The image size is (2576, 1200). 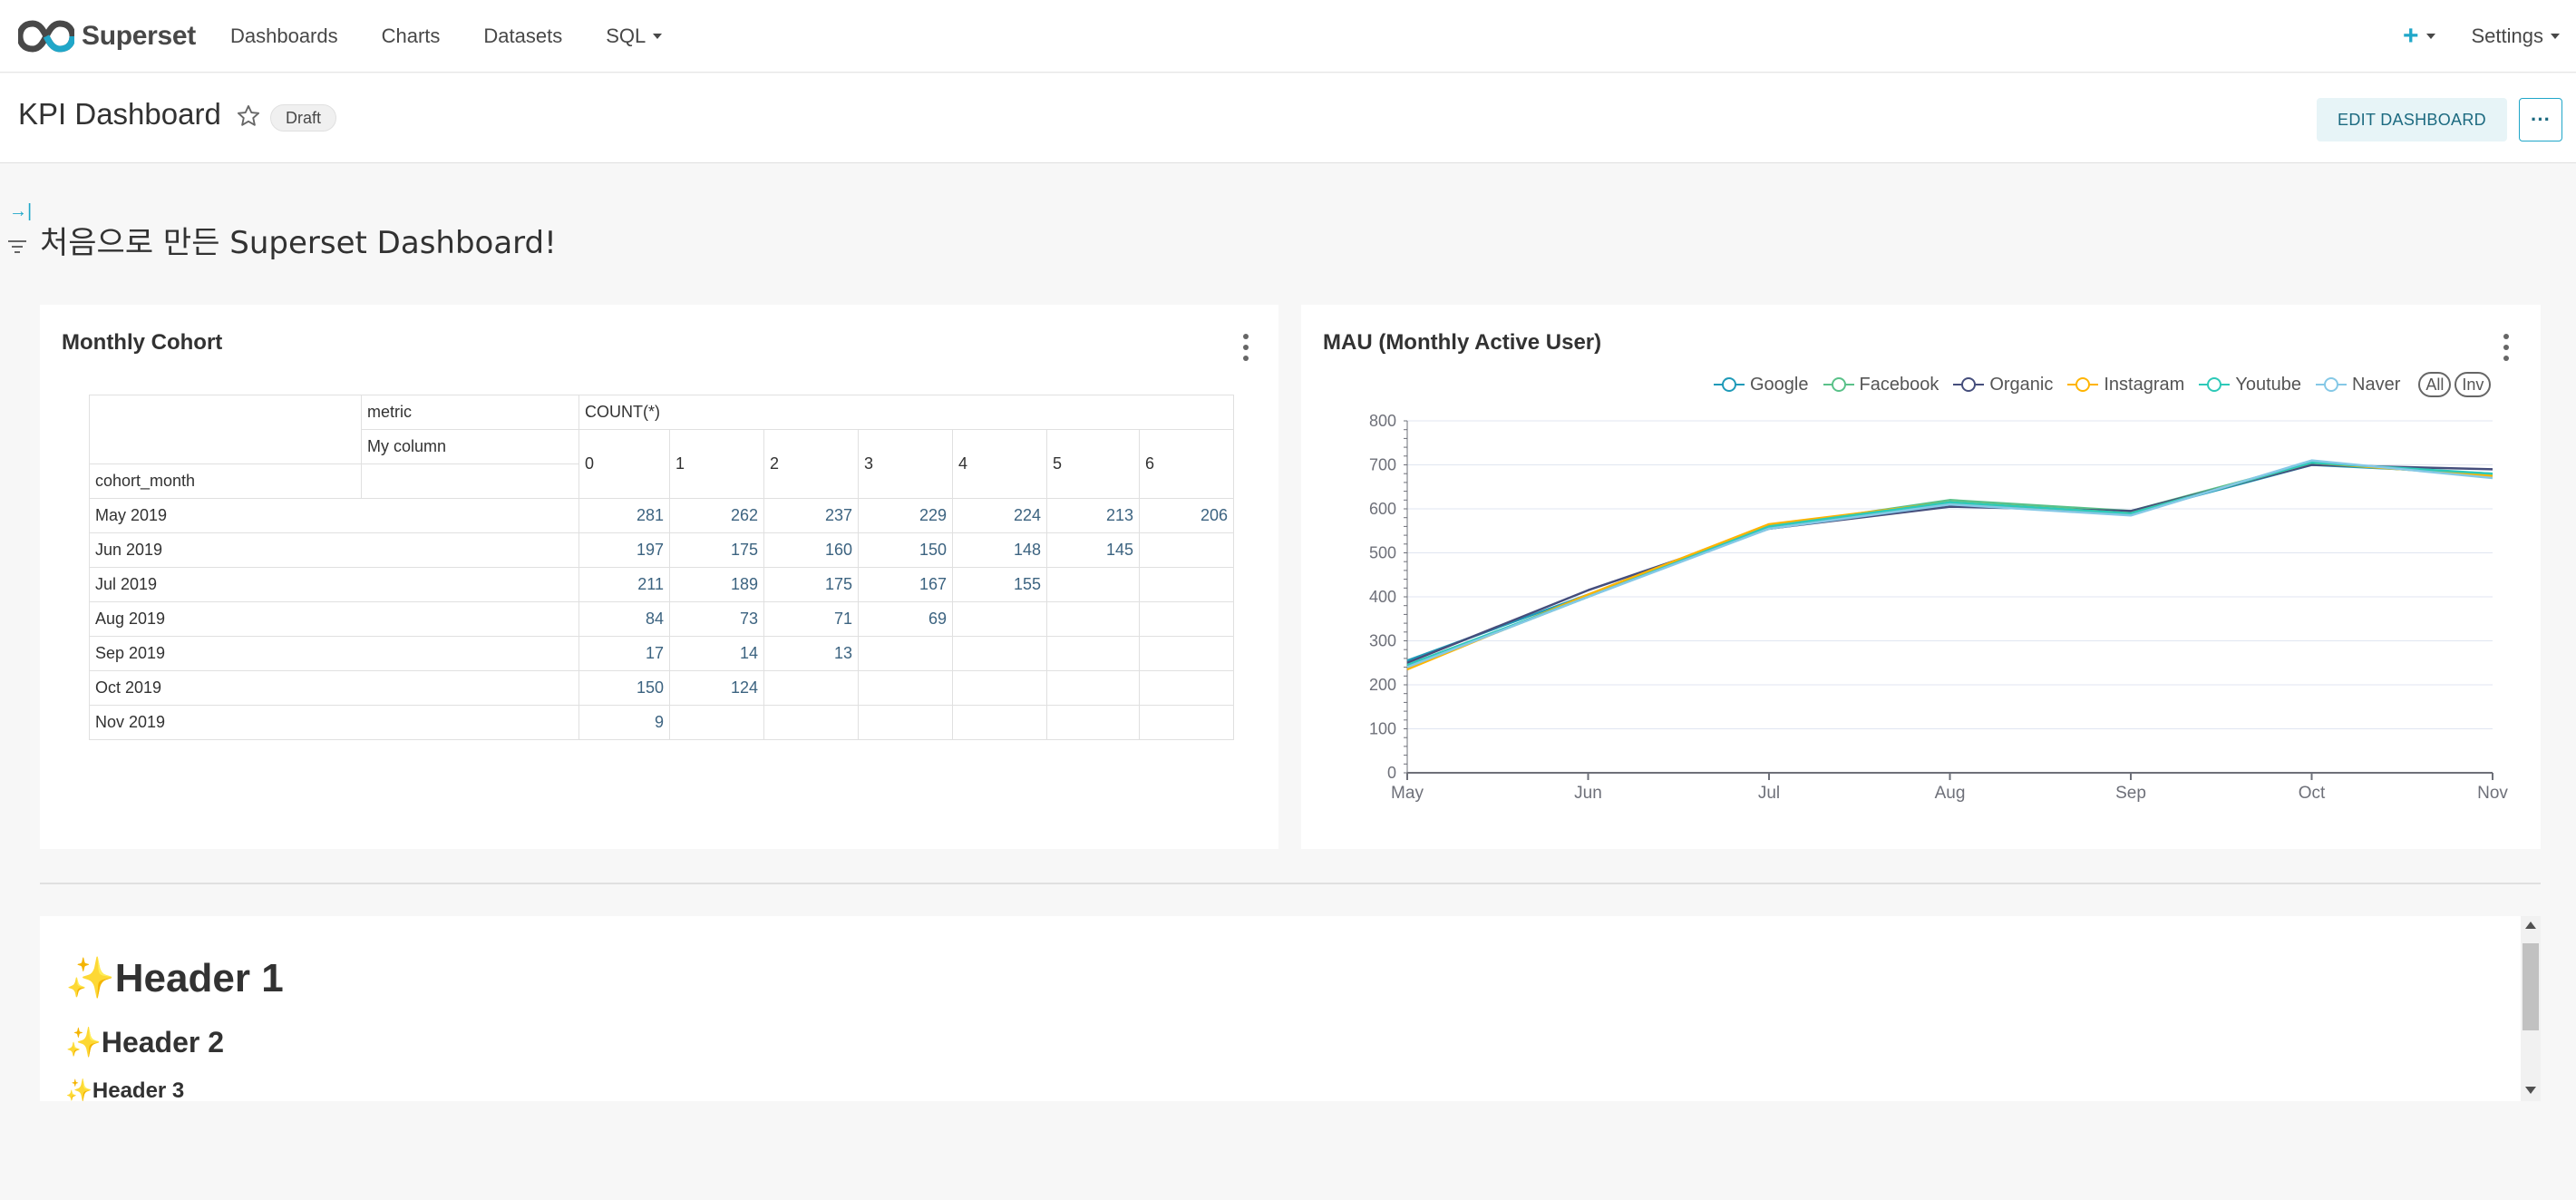 What do you see at coordinates (716, 653) in the screenshot?
I see `pivot-cell: 14` at bounding box center [716, 653].